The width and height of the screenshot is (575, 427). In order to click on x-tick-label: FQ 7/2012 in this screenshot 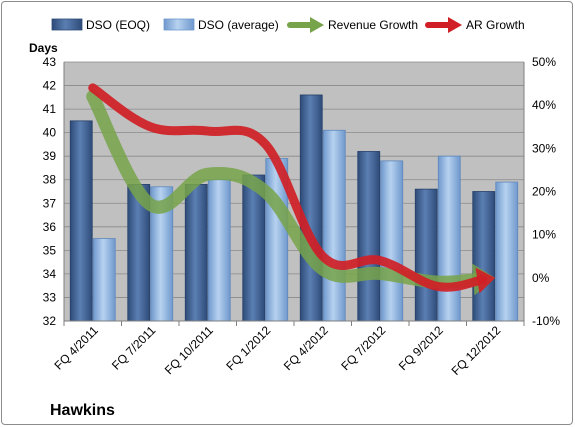, I will do `click(363, 348)`.